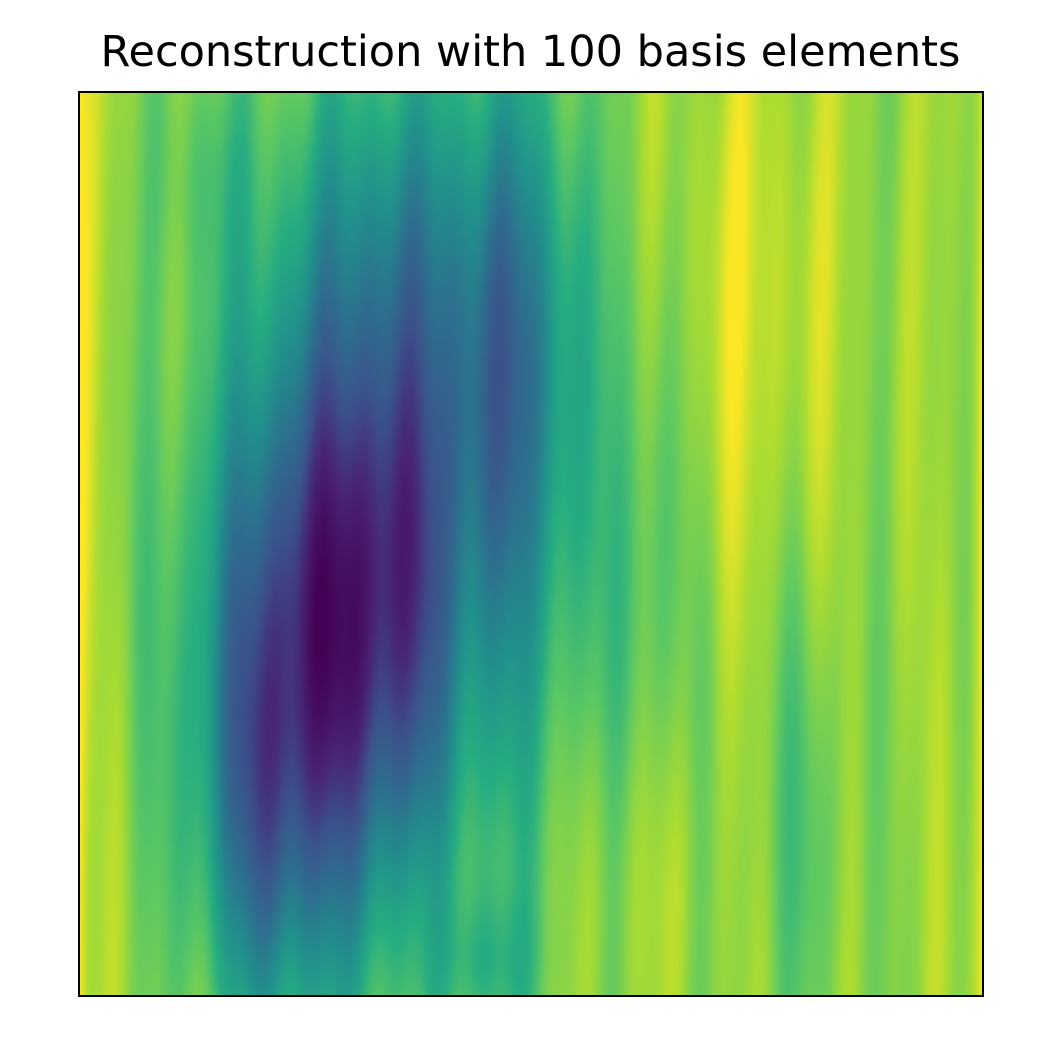 The height and width of the screenshot is (1043, 1061). I want to click on chart-title: Reconstruction with 100 basis elements, so click(530, 52).